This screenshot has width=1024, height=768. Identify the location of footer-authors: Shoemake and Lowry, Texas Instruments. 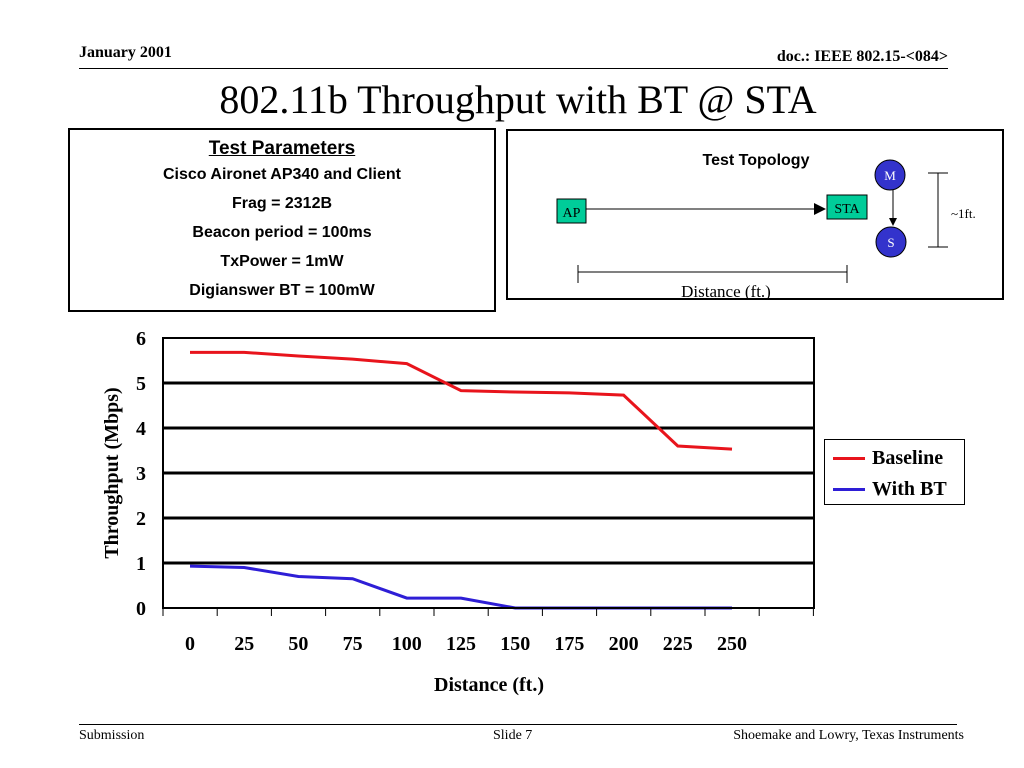
(848, 735).